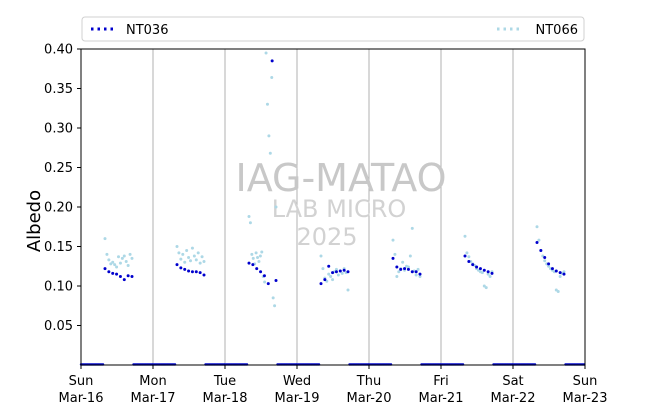 The width and height of the screenshot is (650, 409). I want to click on x-tick-date-label: Mar-20, so click(369, 398).